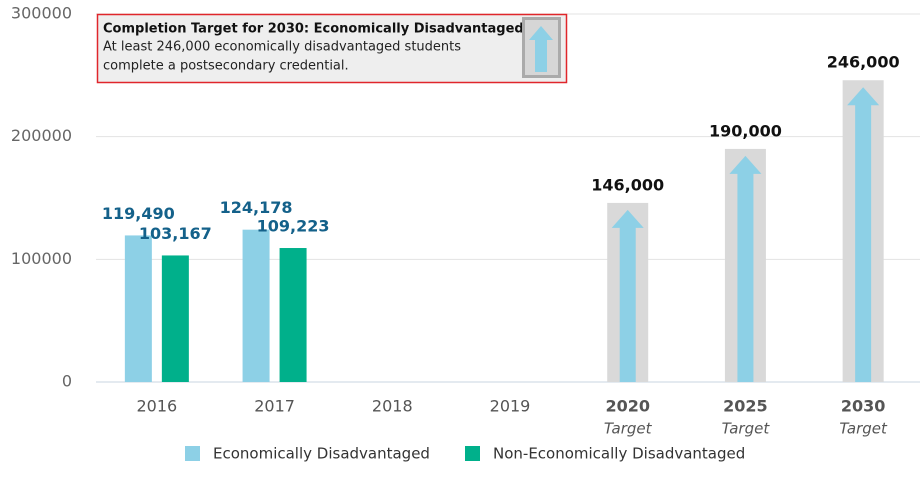 The width and height of the screenshot is (922, 499). What do you see at coordinates (41, 135) in the screenshot?
I see `y-tick-label: 200000` at bounding box center [41, 135].